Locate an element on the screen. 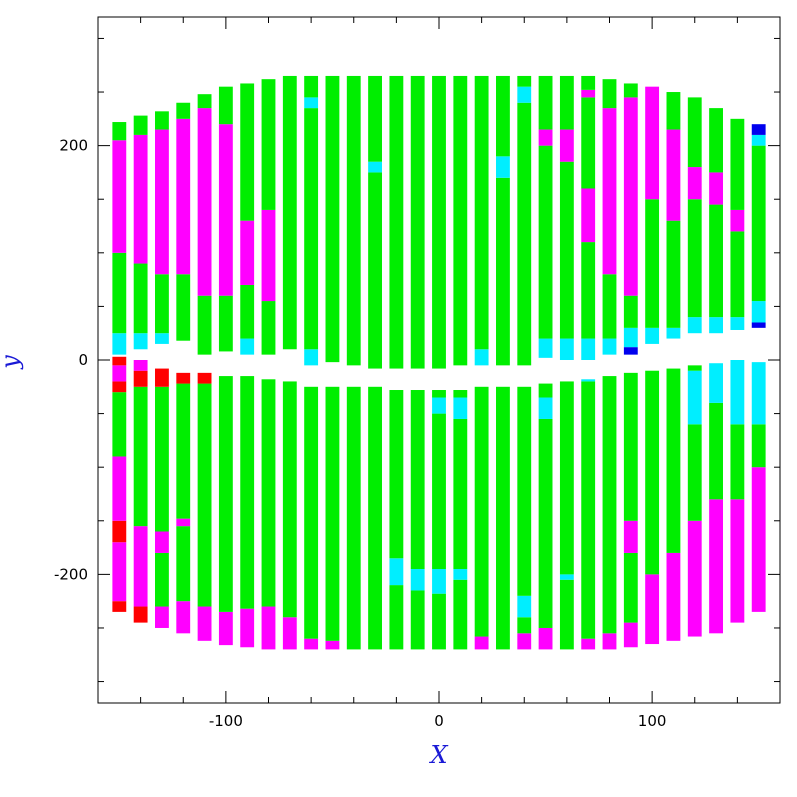  x-tick-label: 0 is located at coordinates (439, 721).